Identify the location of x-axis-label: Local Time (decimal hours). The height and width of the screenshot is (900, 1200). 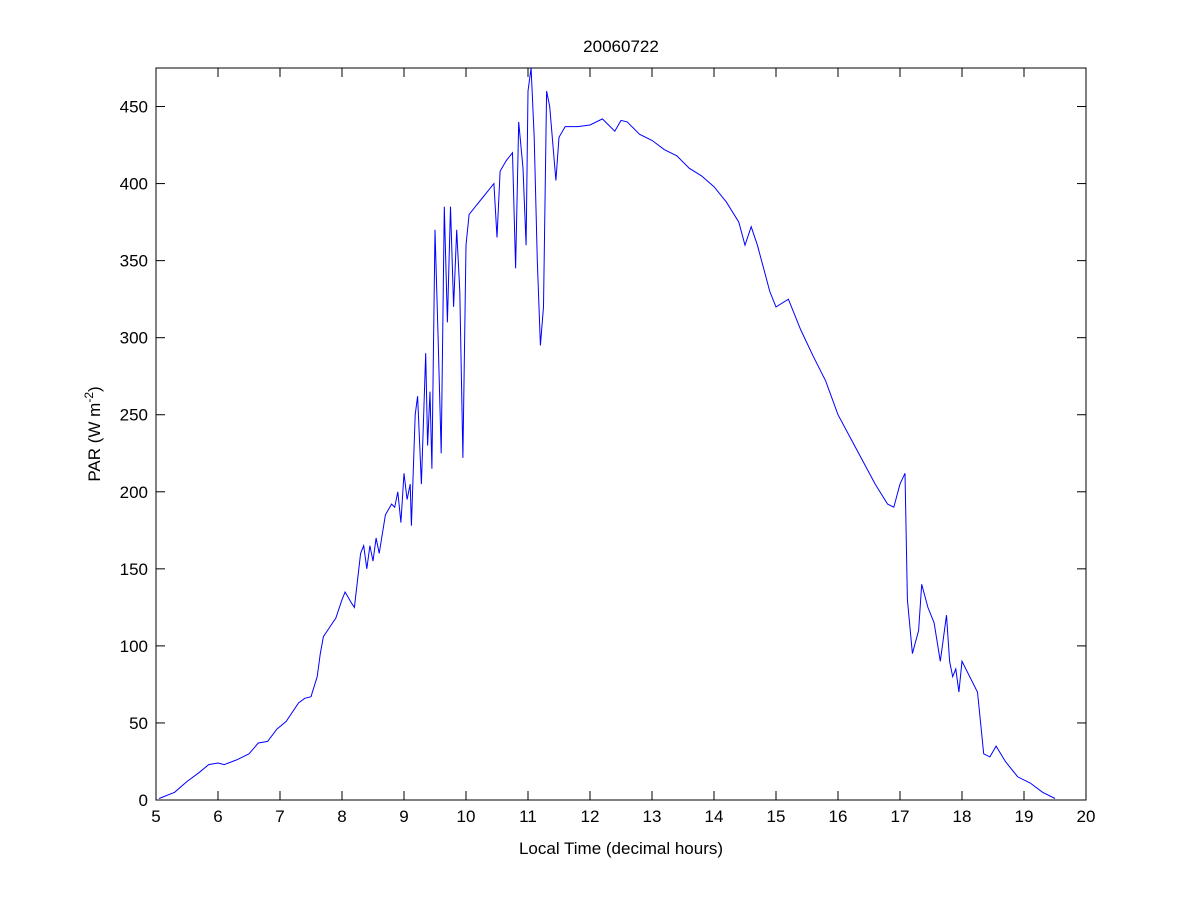
(621, 848).